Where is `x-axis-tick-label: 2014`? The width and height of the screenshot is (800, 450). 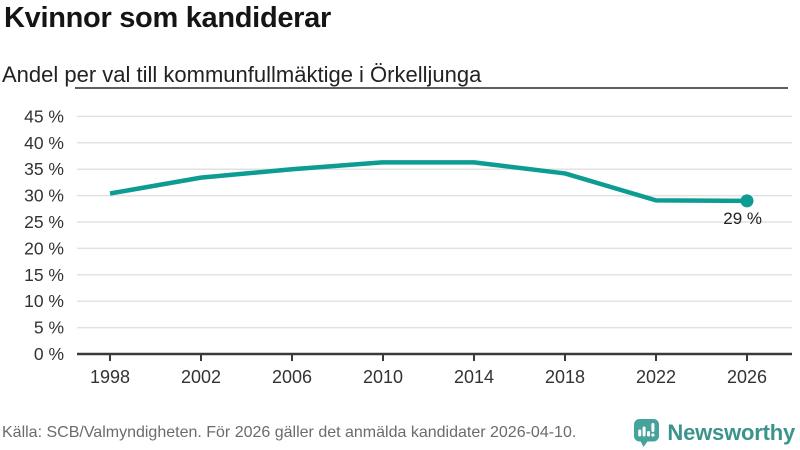
x-axis-tick-label: 2014 is located at coordinates (474, 377).